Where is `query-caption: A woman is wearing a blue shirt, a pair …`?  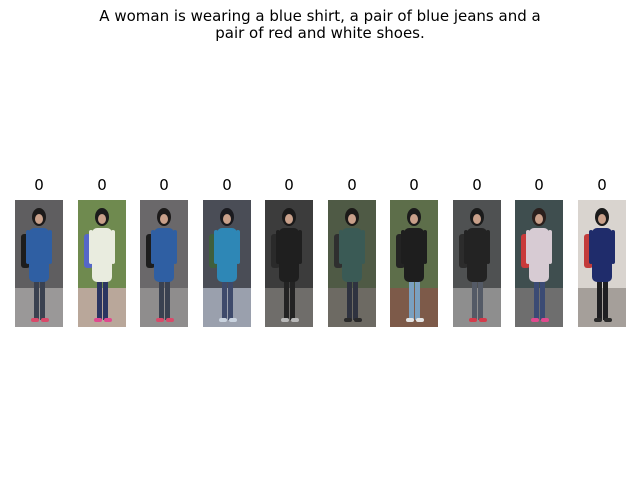
query-caption: A woman is wearing a blue shirt, a pair … is located at coordinates (320, 25).